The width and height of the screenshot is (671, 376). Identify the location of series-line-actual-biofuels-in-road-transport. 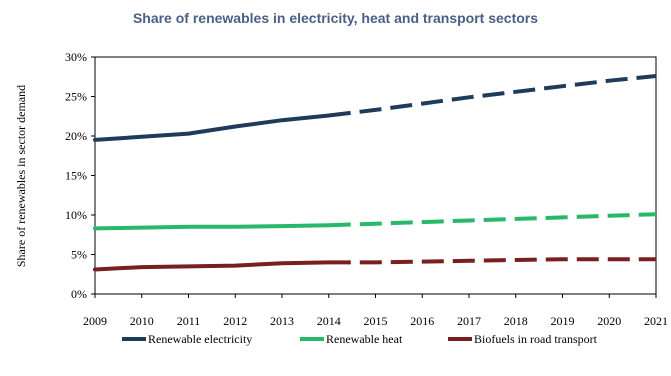
(212, 266).